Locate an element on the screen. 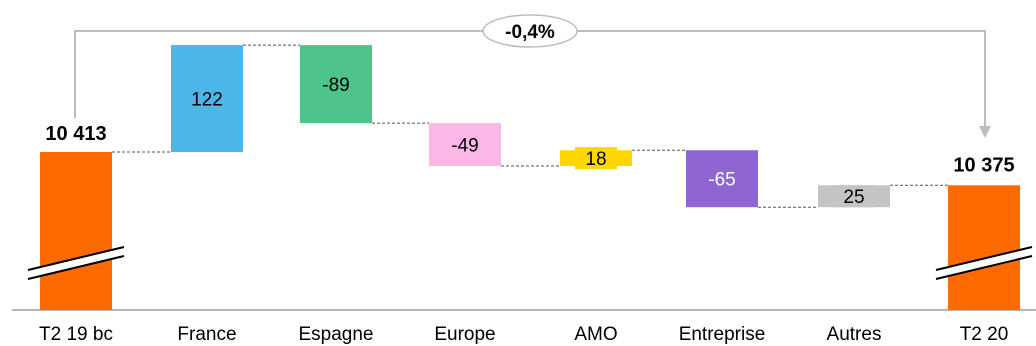 This screenshot has height=346, width=1036. value-label-europe: -49 is located at coordinates (464, 146).